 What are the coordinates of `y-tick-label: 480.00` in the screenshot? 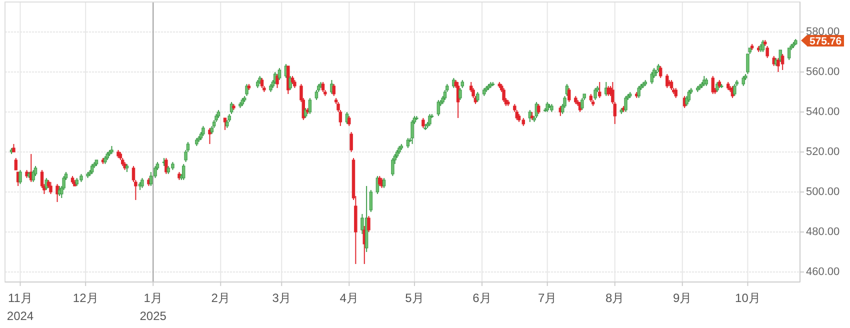 It's located at (823, 232).